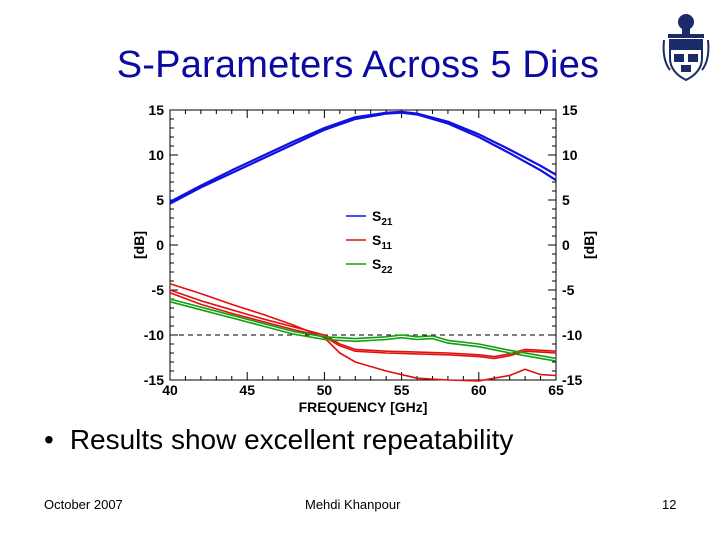  I want to click on legend-label-s21: S21, so click(382, 218).